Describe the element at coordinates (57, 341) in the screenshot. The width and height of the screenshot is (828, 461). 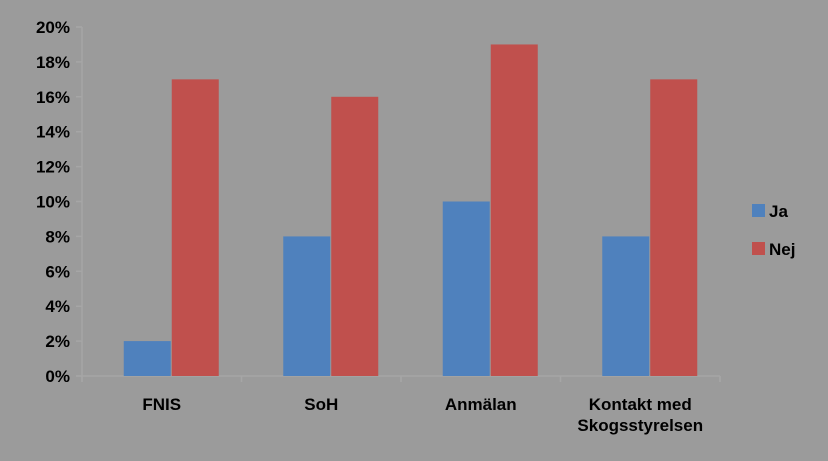
I see `y-tick-label: 2%` at that location.